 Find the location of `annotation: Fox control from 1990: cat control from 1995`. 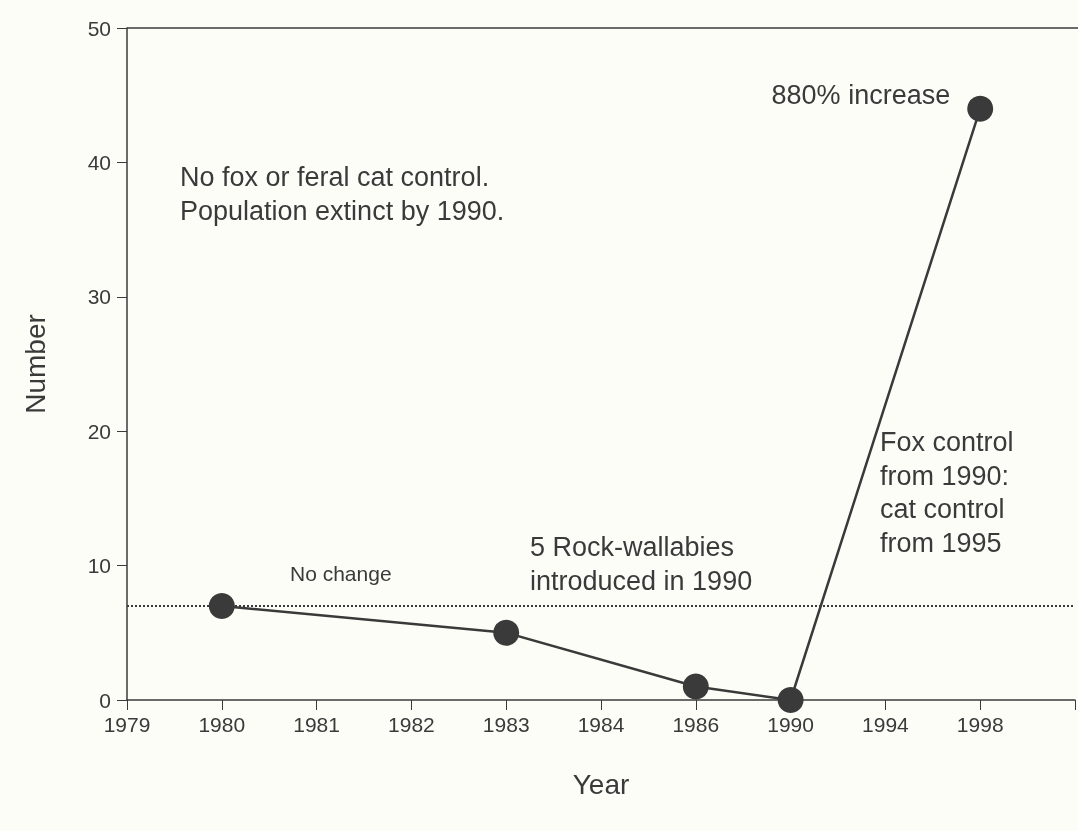

annotation: Fox control from 1990: cat control from 1995 is located at coordinates (951, 492).